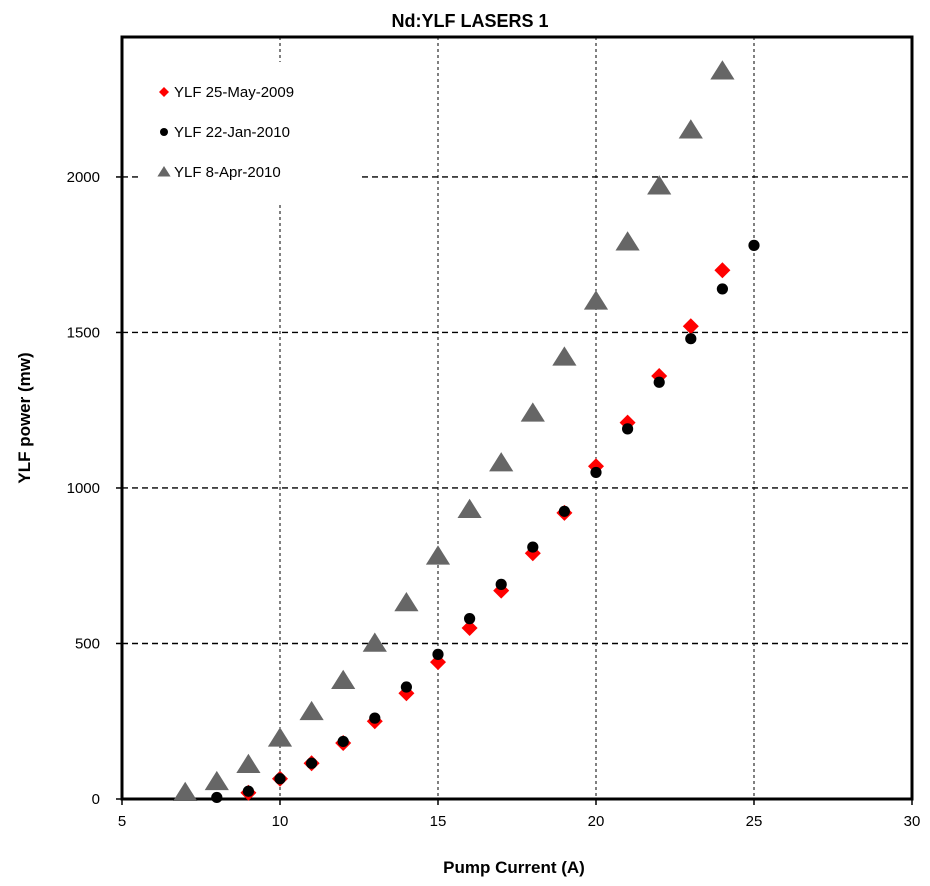 This screenshot has width=930, height=886. What do you see at coordinates (164, 132) in the screenshot?
I see `legend-marker-circle` at bounding box center [164, 132].